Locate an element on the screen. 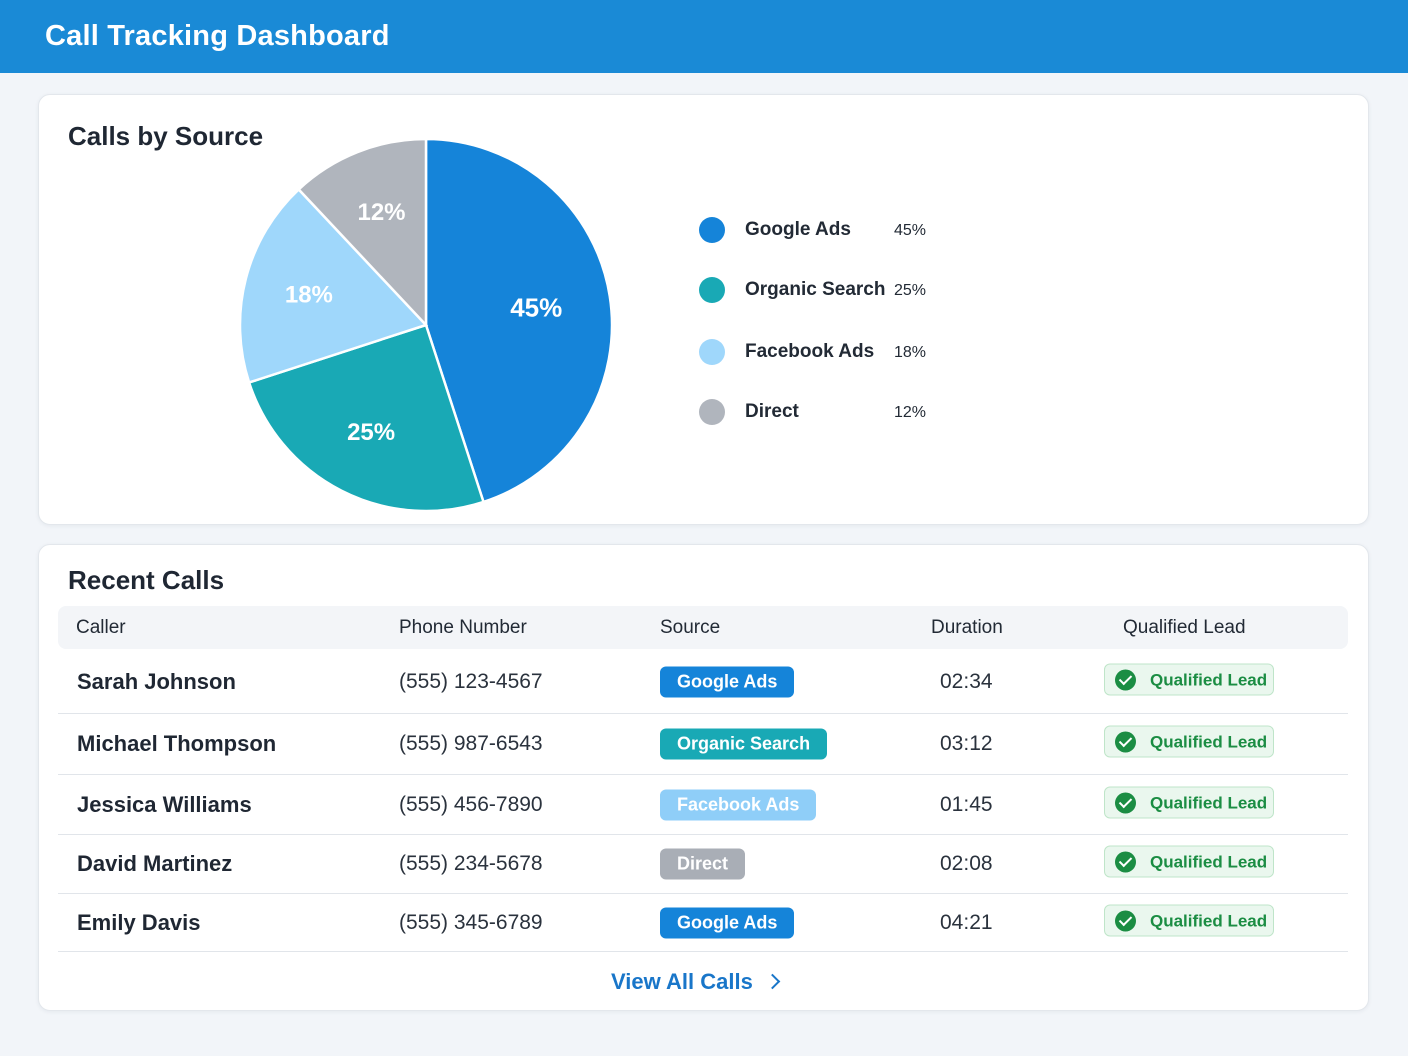 The width and height of the screenshot is (1408, 1056). source-badge: Direct is located at coordinates (703, 864).